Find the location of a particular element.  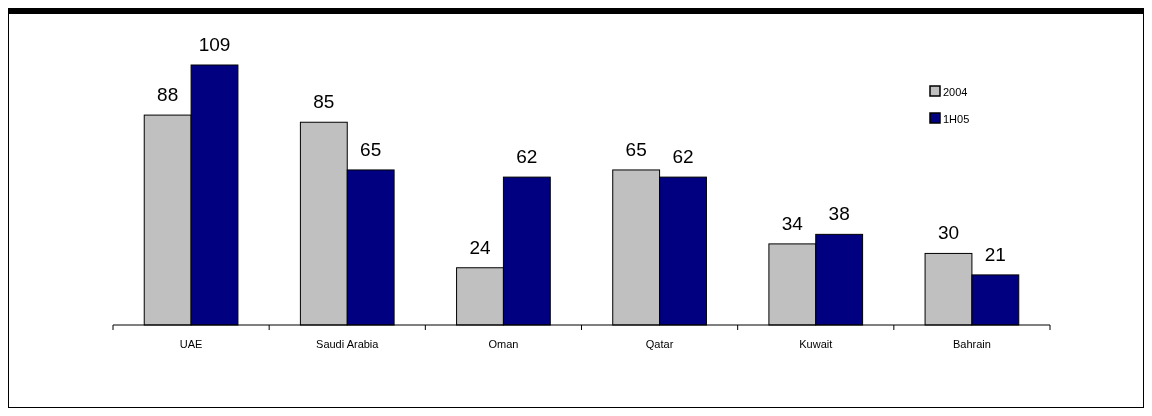

x-tick-label: Oman is located at coordinates (503, 344).